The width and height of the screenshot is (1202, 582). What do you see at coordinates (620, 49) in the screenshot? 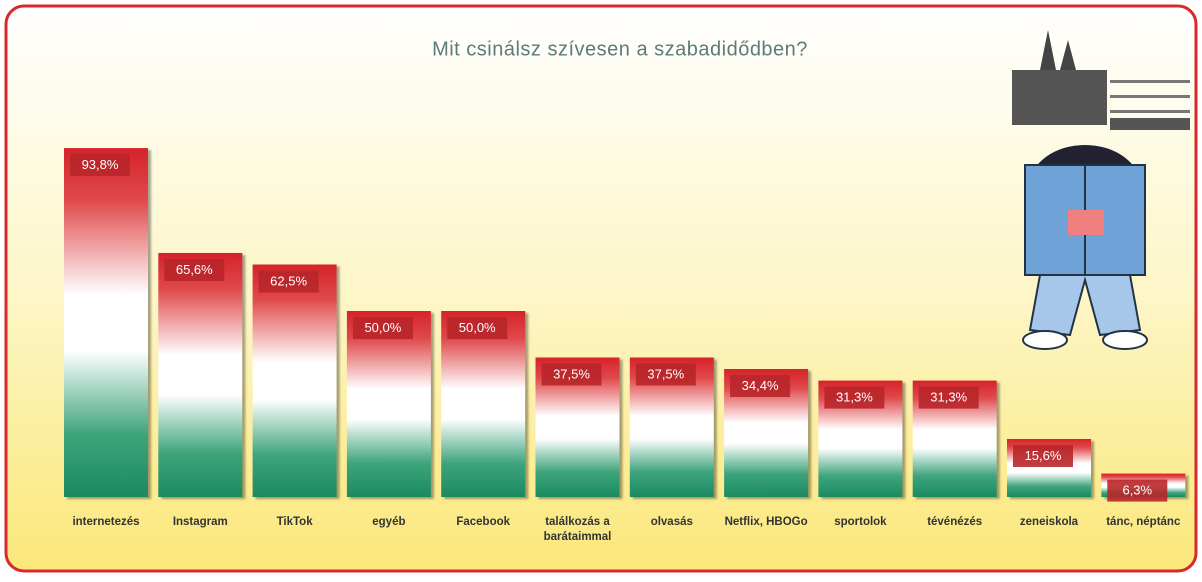
I see `chart-title: Mit csinálsz szívesen a szabadidődben?` at bounding box center [620, 49].